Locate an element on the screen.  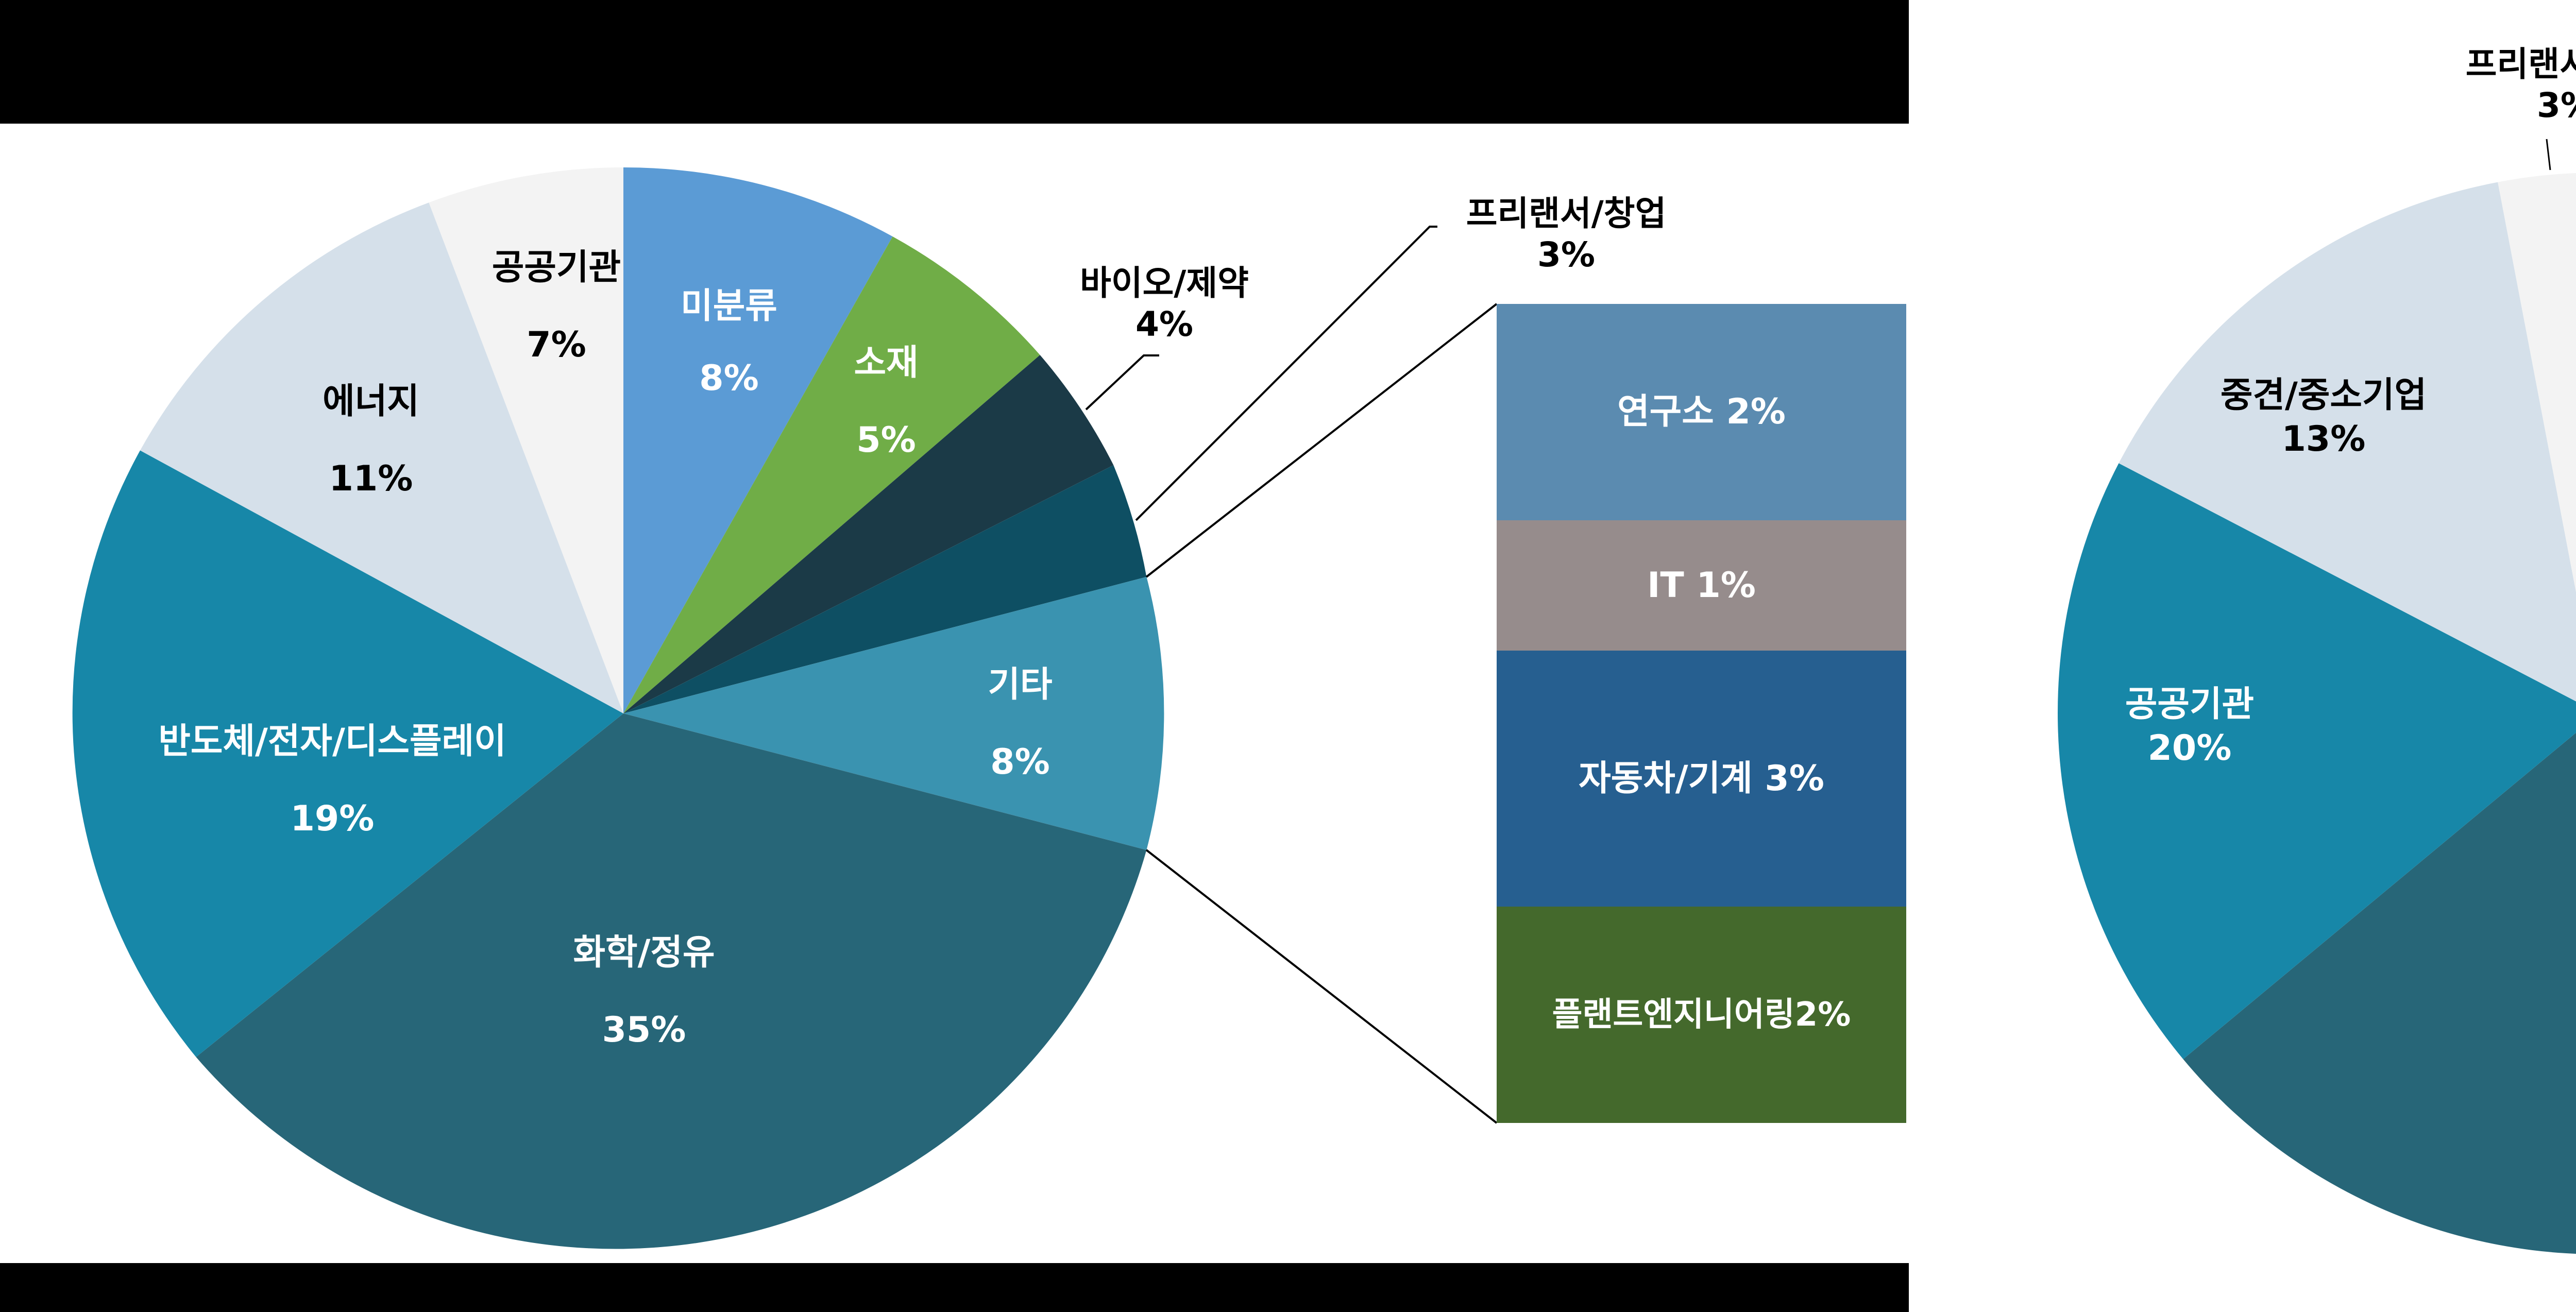
label-mid: 중견/중소기업 13% is located at coordinates (2323, 417).